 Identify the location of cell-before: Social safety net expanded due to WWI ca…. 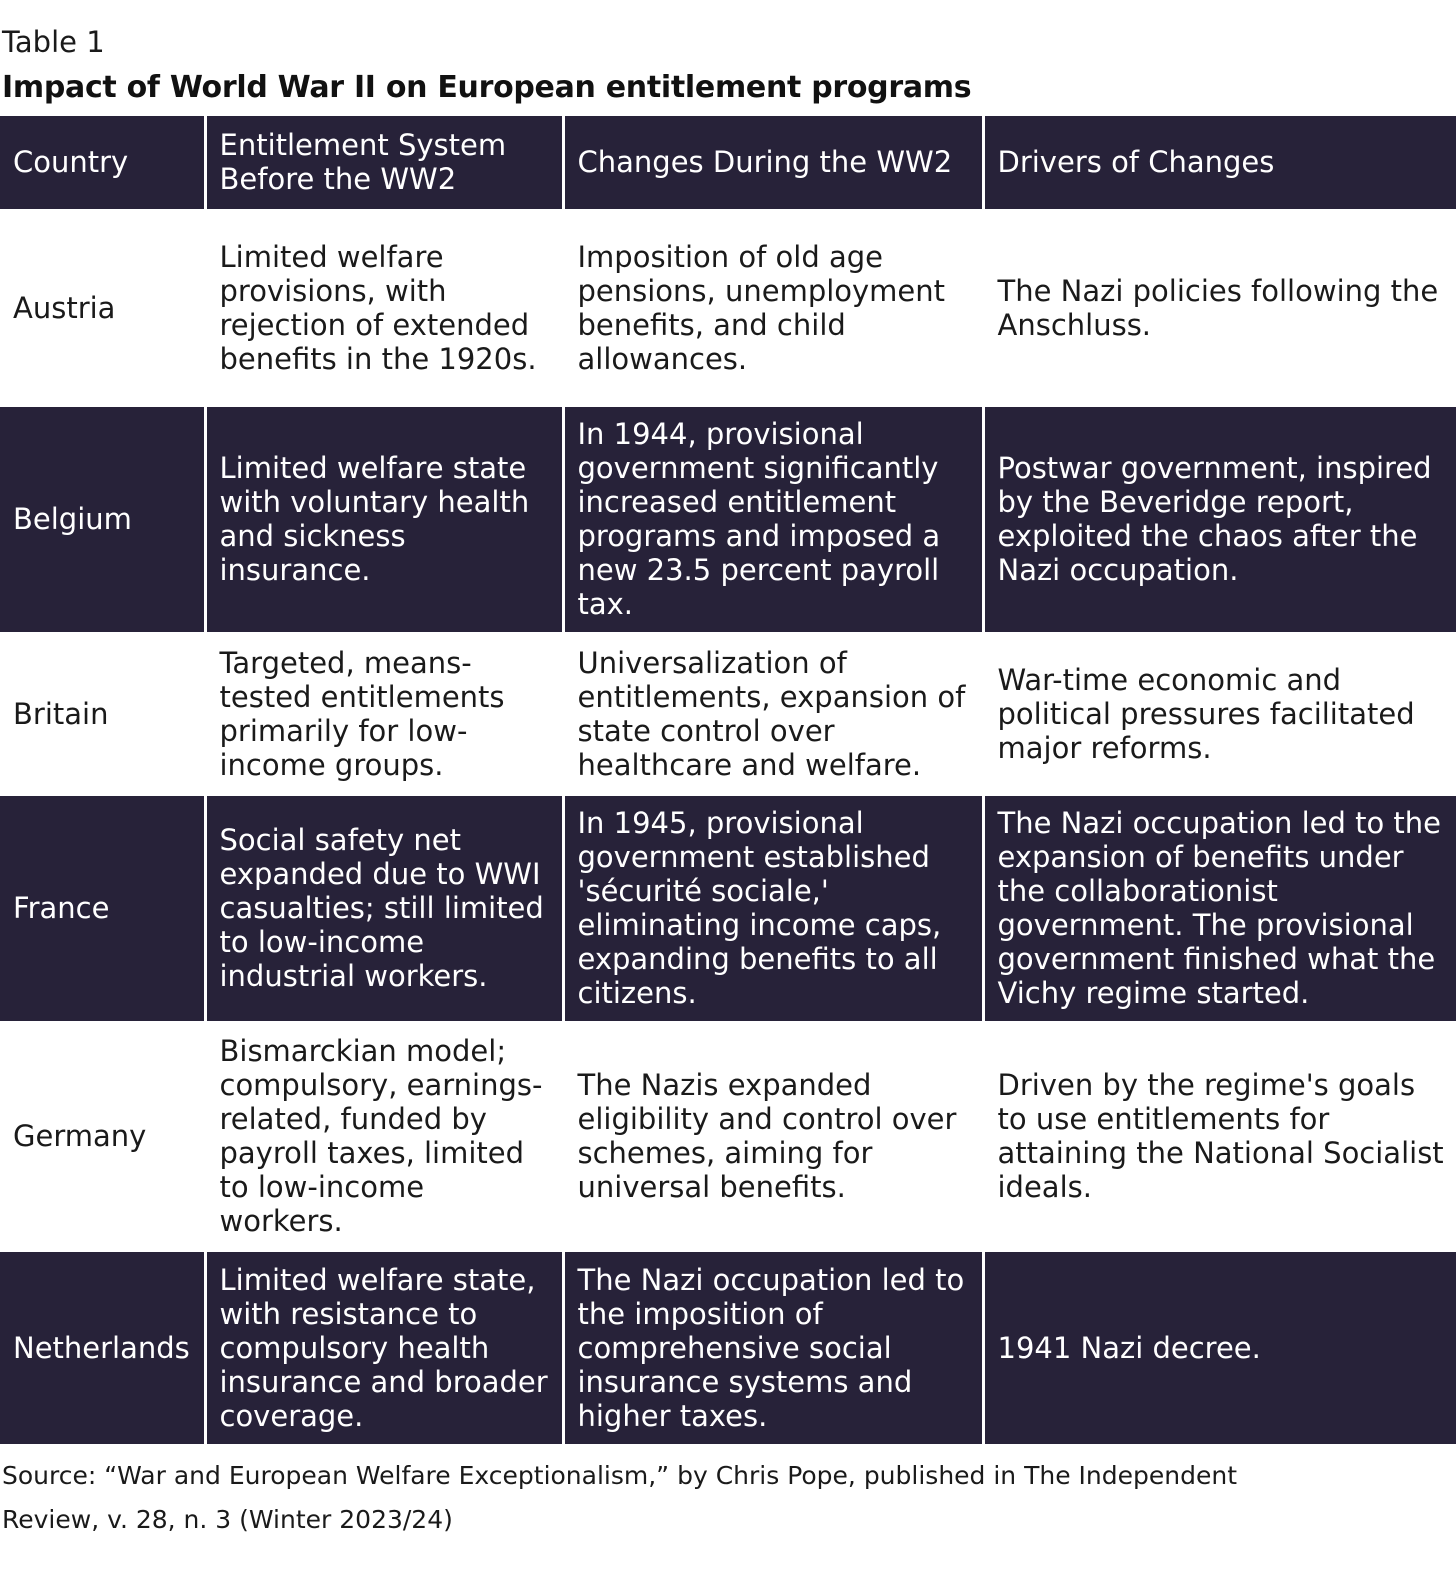
(384, 908).